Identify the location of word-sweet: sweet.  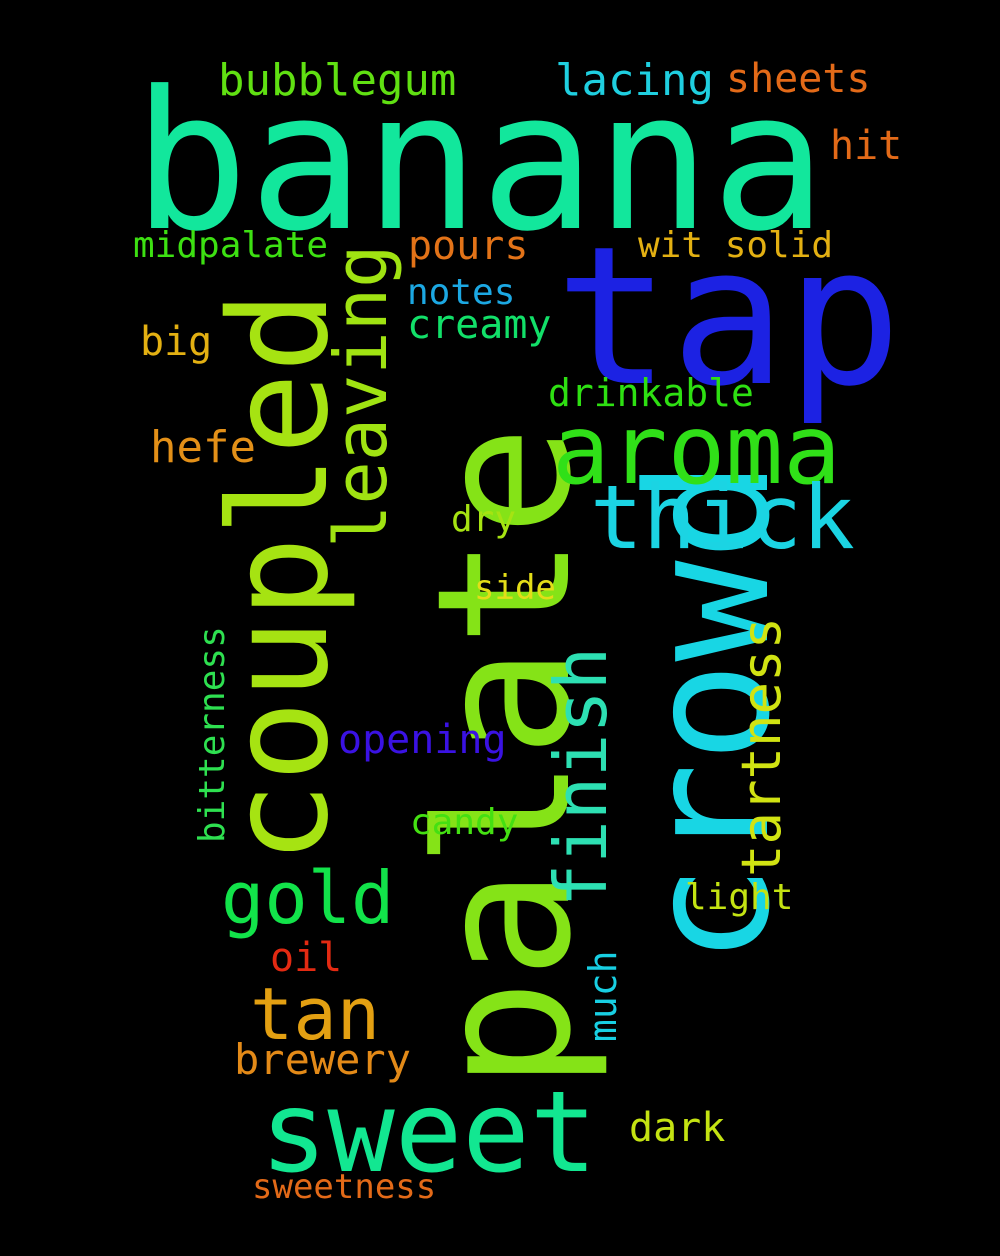
(429, 1133).